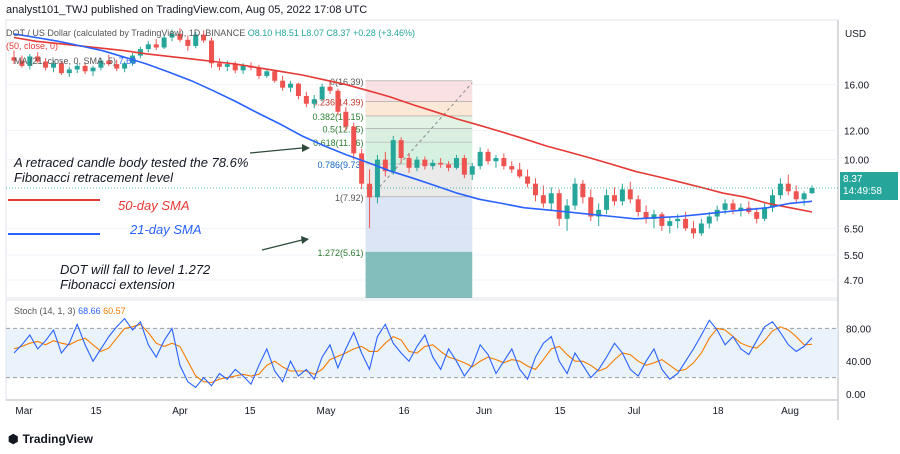 Image resolution: width=900 pixels, height=454 pixels. I want to click on time-tick-label: May, so click(326, 411).